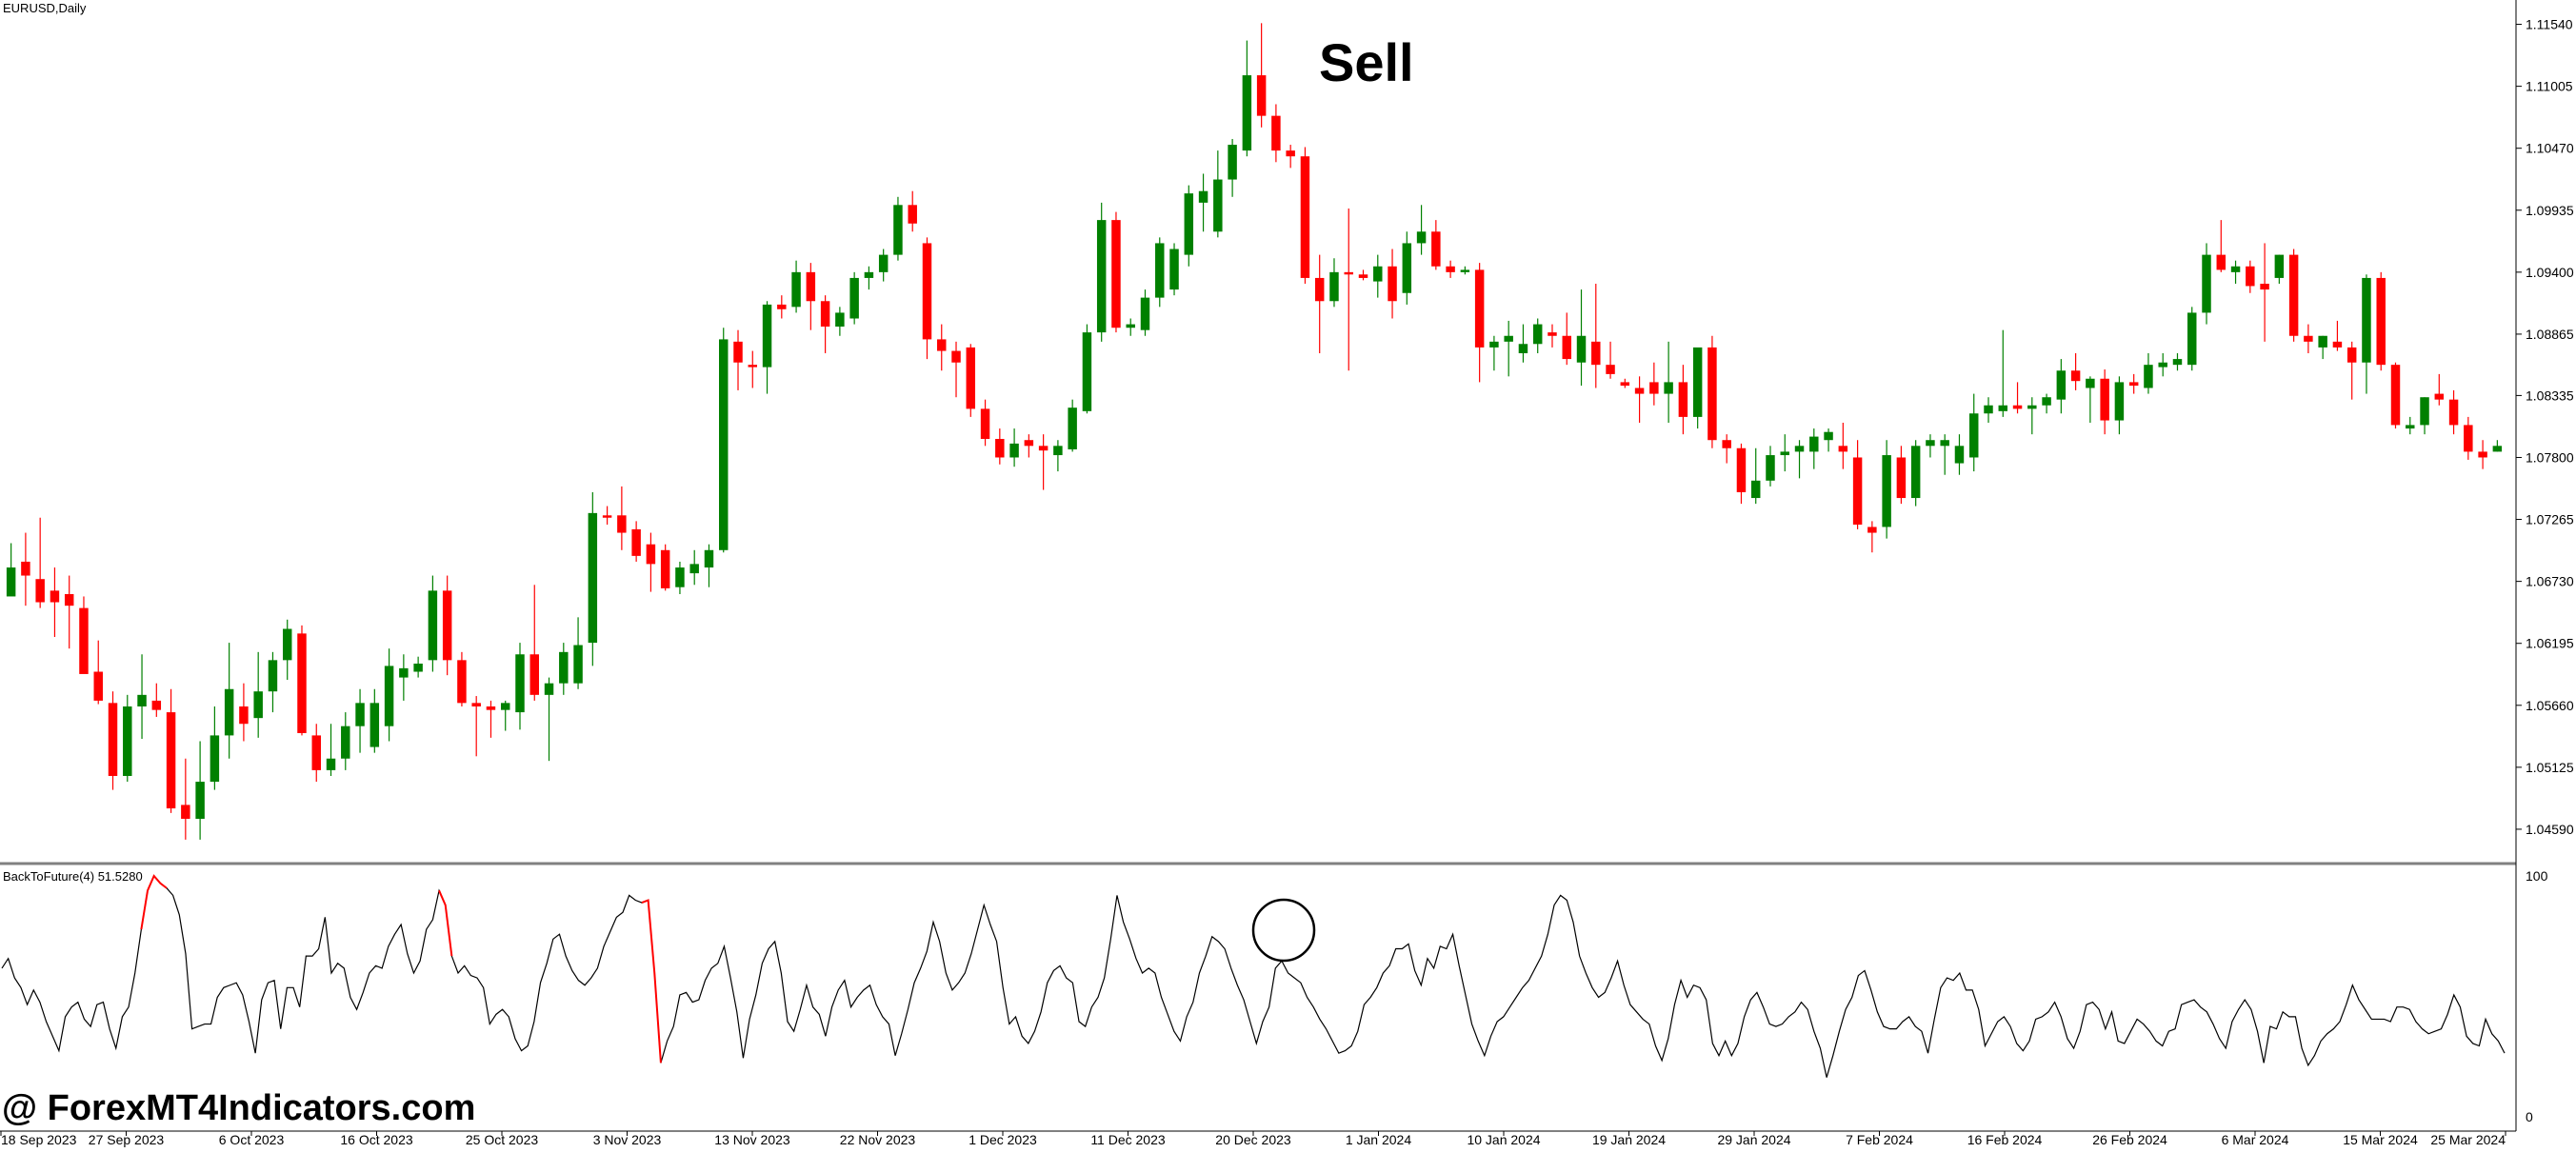 The height and width of the screenshot is (1153, 2576). What do you see at coordinates (1629, 1139) in the screenshot?
I see `time-tick-label: 19 Jan 2024` at bounding box center [1629, 1139].